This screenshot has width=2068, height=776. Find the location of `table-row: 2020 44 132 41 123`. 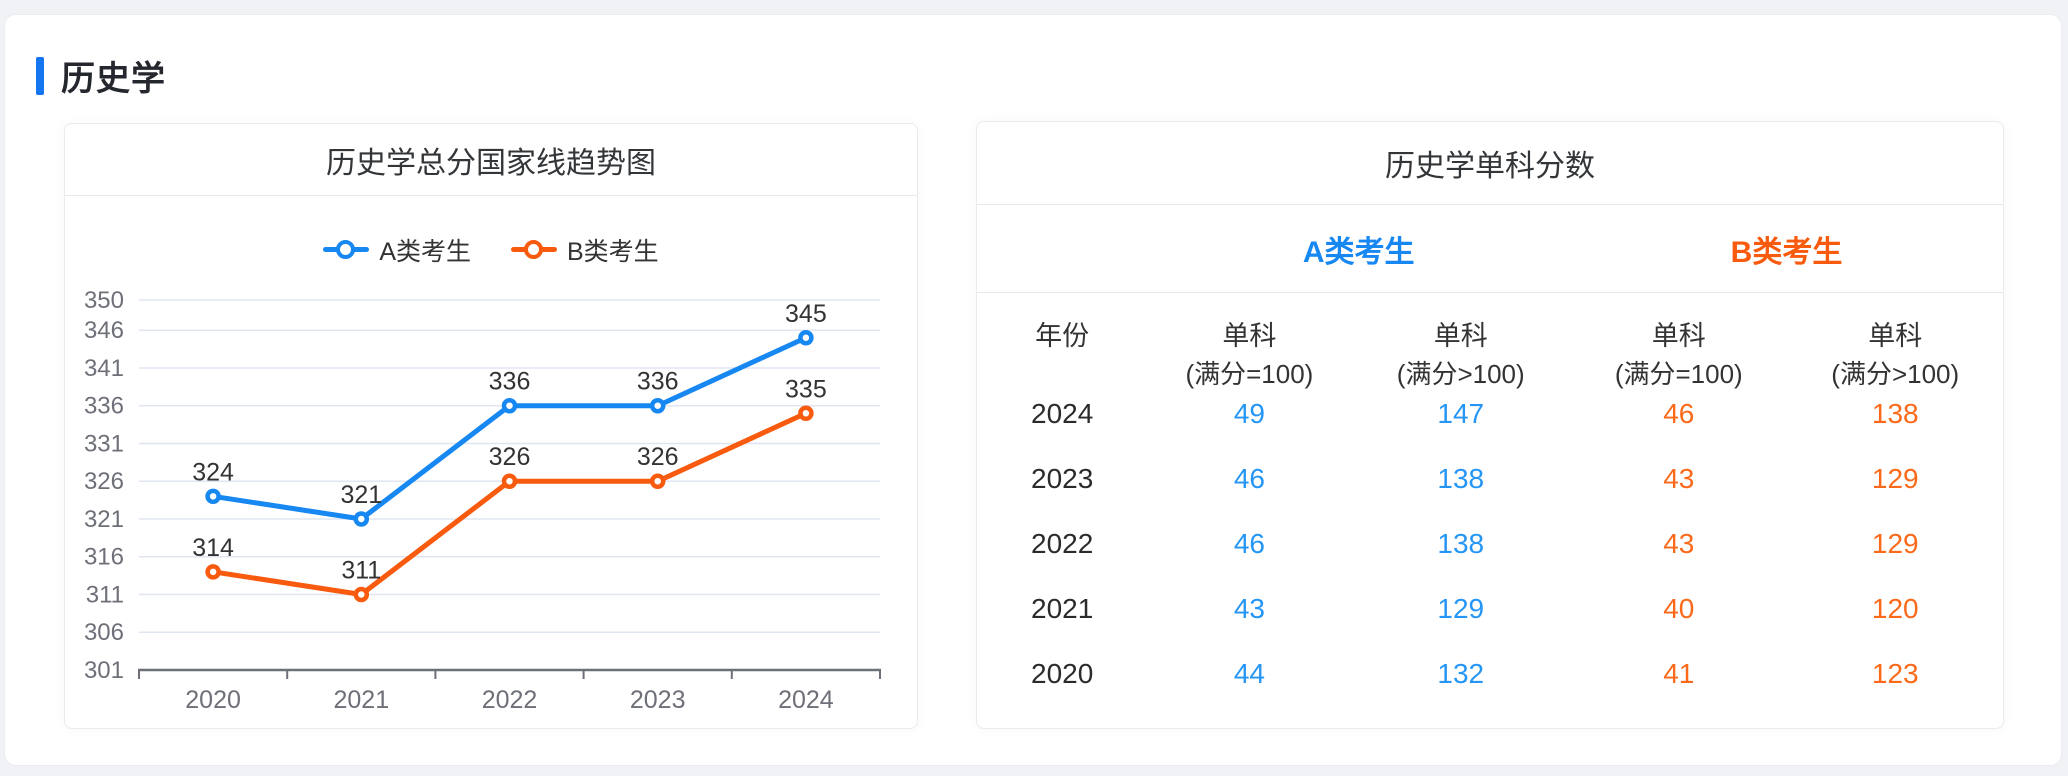

table-row: 2020 44 132 41 123 is located at coordinates (1490, 673).